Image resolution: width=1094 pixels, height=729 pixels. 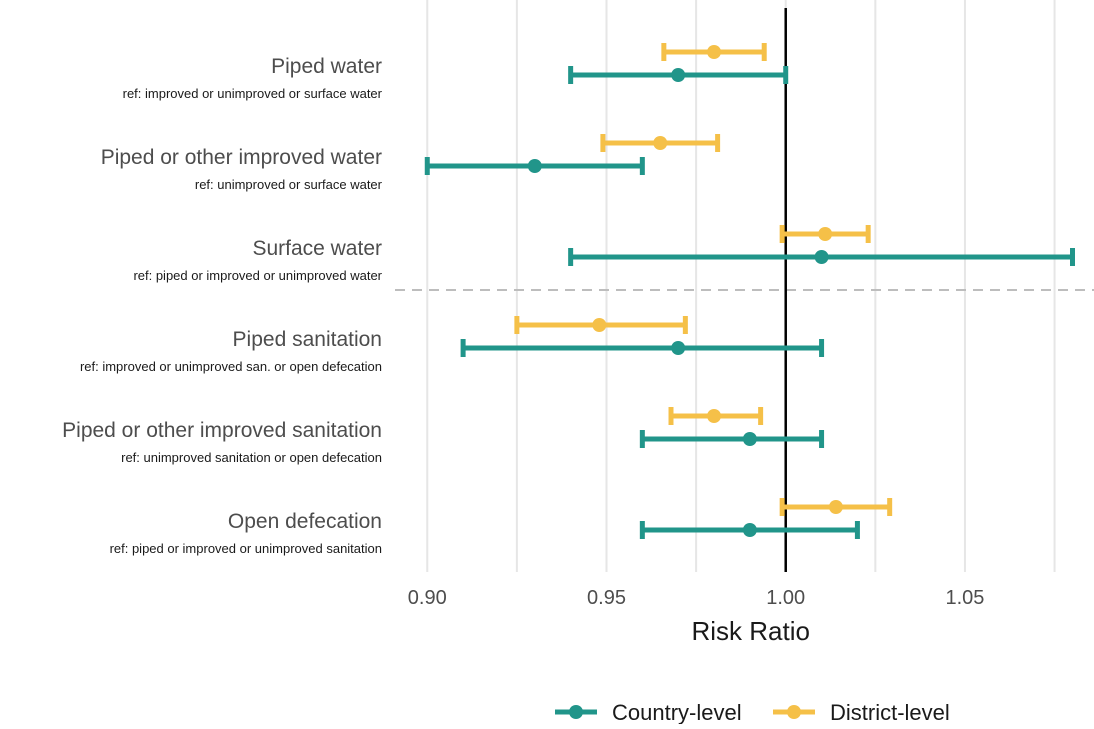 What do you see at coordinates (317, 248) in the screenshot?
I see `category-label: Surface water` at bounding box center [317, 248].